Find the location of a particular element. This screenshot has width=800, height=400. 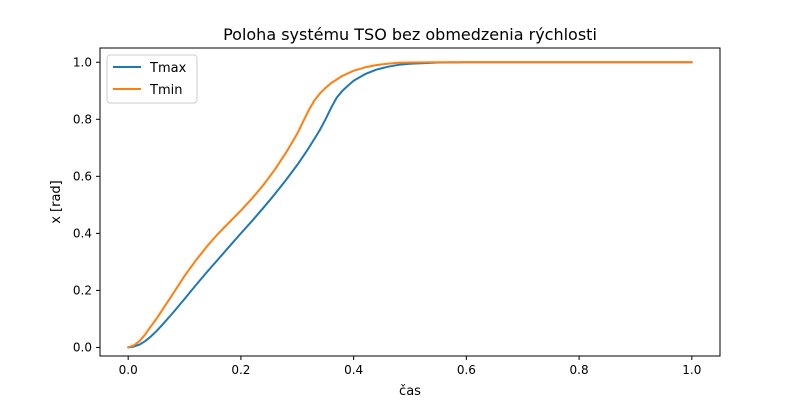

x-tick-label: 0.0 is located at coordinates (128, 370).